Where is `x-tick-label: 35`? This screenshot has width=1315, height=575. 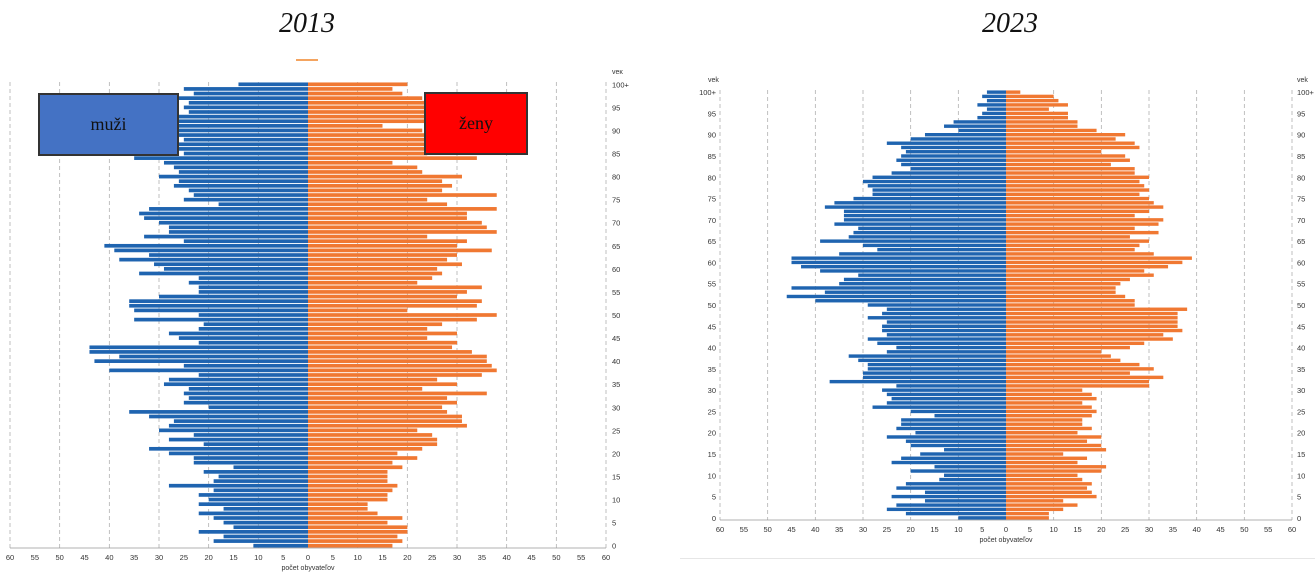
x-tick-label: 35 is located at coordinates (482, 557).